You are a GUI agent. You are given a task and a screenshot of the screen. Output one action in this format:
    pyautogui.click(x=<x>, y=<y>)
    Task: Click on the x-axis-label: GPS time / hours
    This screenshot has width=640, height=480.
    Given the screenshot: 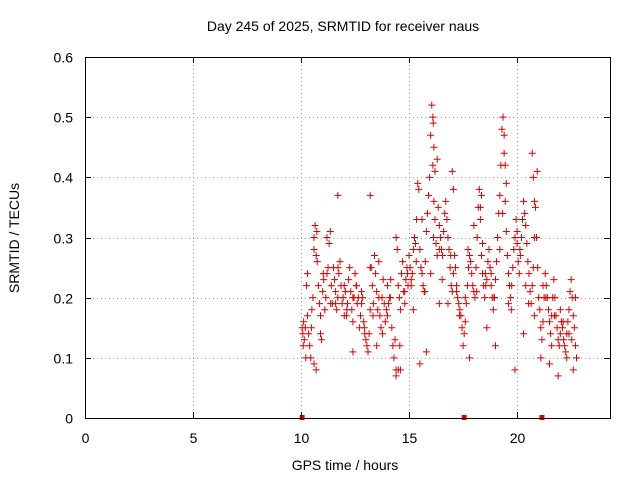 What is the action you would take?
    pyautogui.click(x=345, y=465)
    